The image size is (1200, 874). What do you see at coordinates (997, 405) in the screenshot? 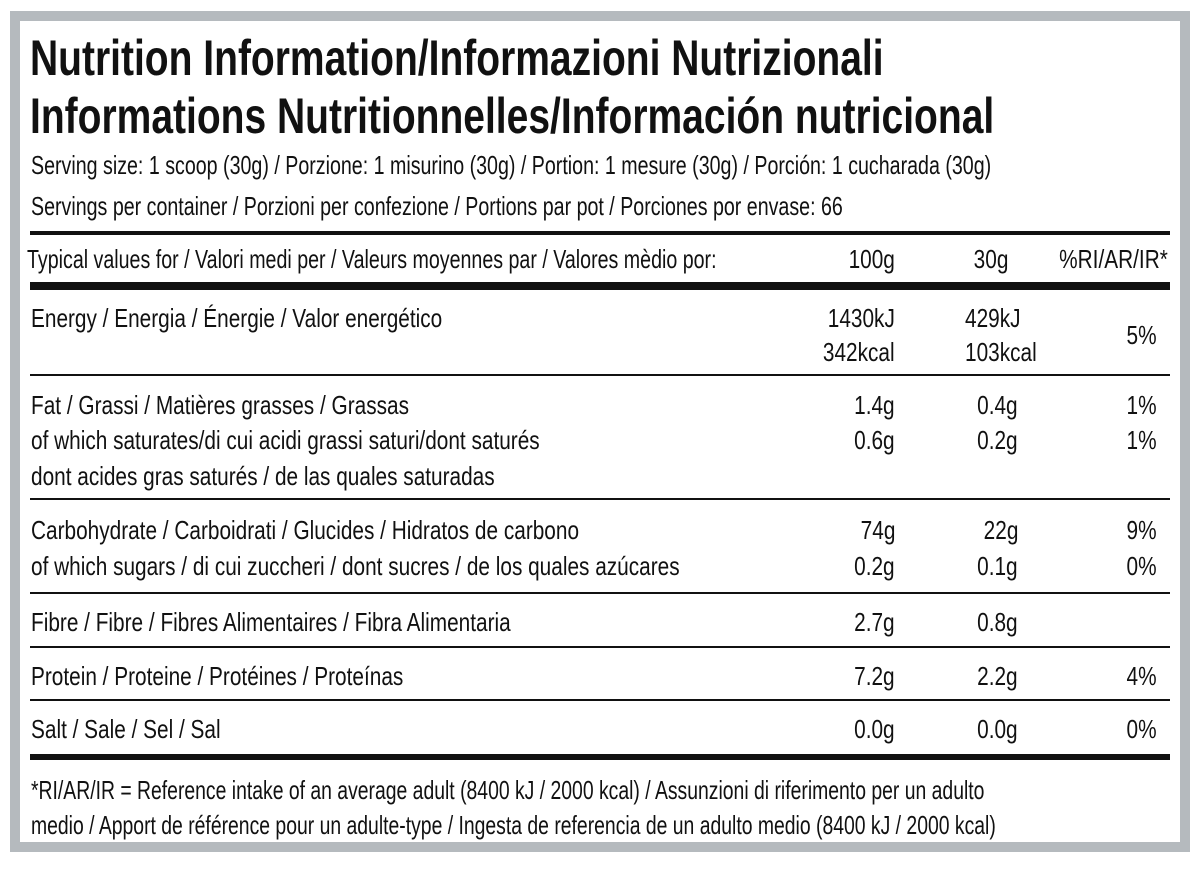
I see `fat-30g: 0.4g` at bounding box center [997, 405].